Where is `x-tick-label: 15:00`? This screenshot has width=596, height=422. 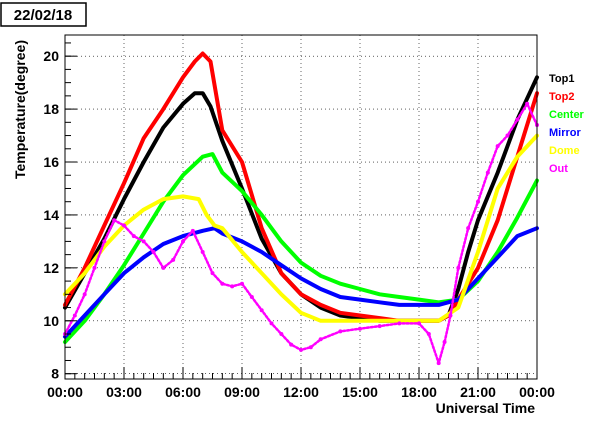 x-tick-label: 15:00 is located at coordinates (360, 392).